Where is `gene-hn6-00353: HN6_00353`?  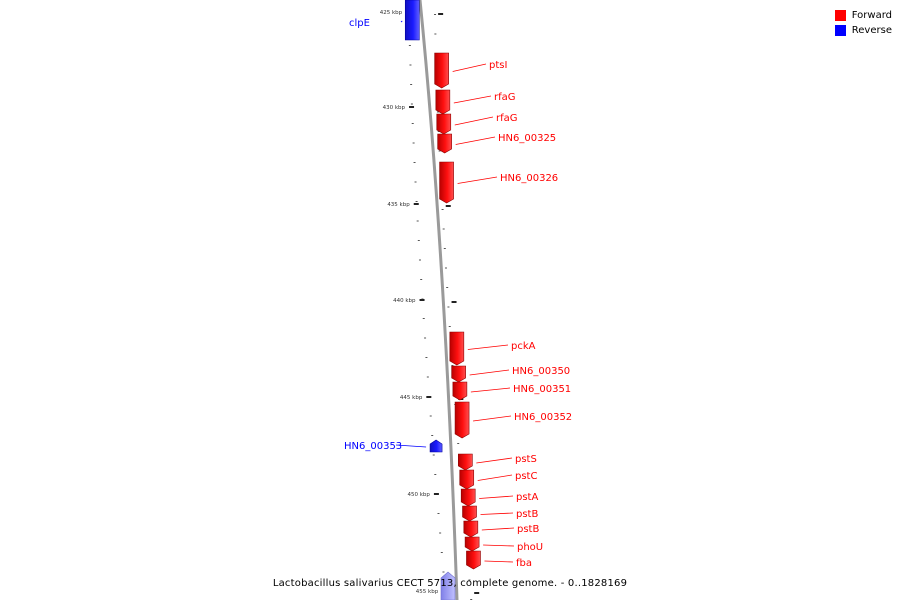 gene-hn6-00353: HN6_00353 is located at coordinates (393, 446).